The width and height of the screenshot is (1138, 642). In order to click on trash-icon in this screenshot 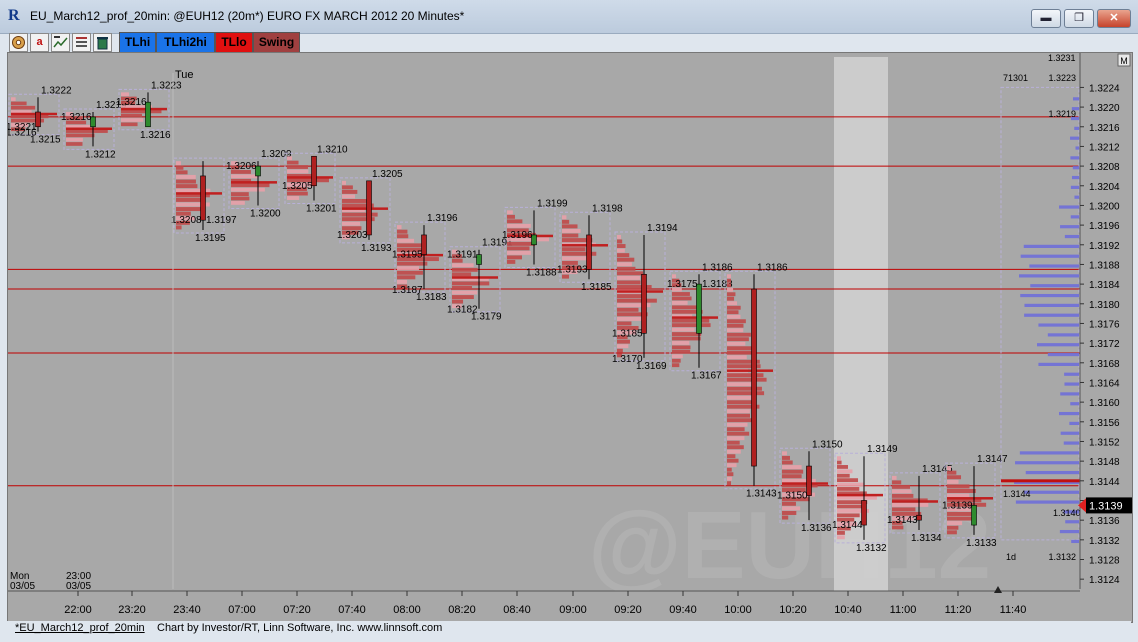, I will do `click(102, 42)`.